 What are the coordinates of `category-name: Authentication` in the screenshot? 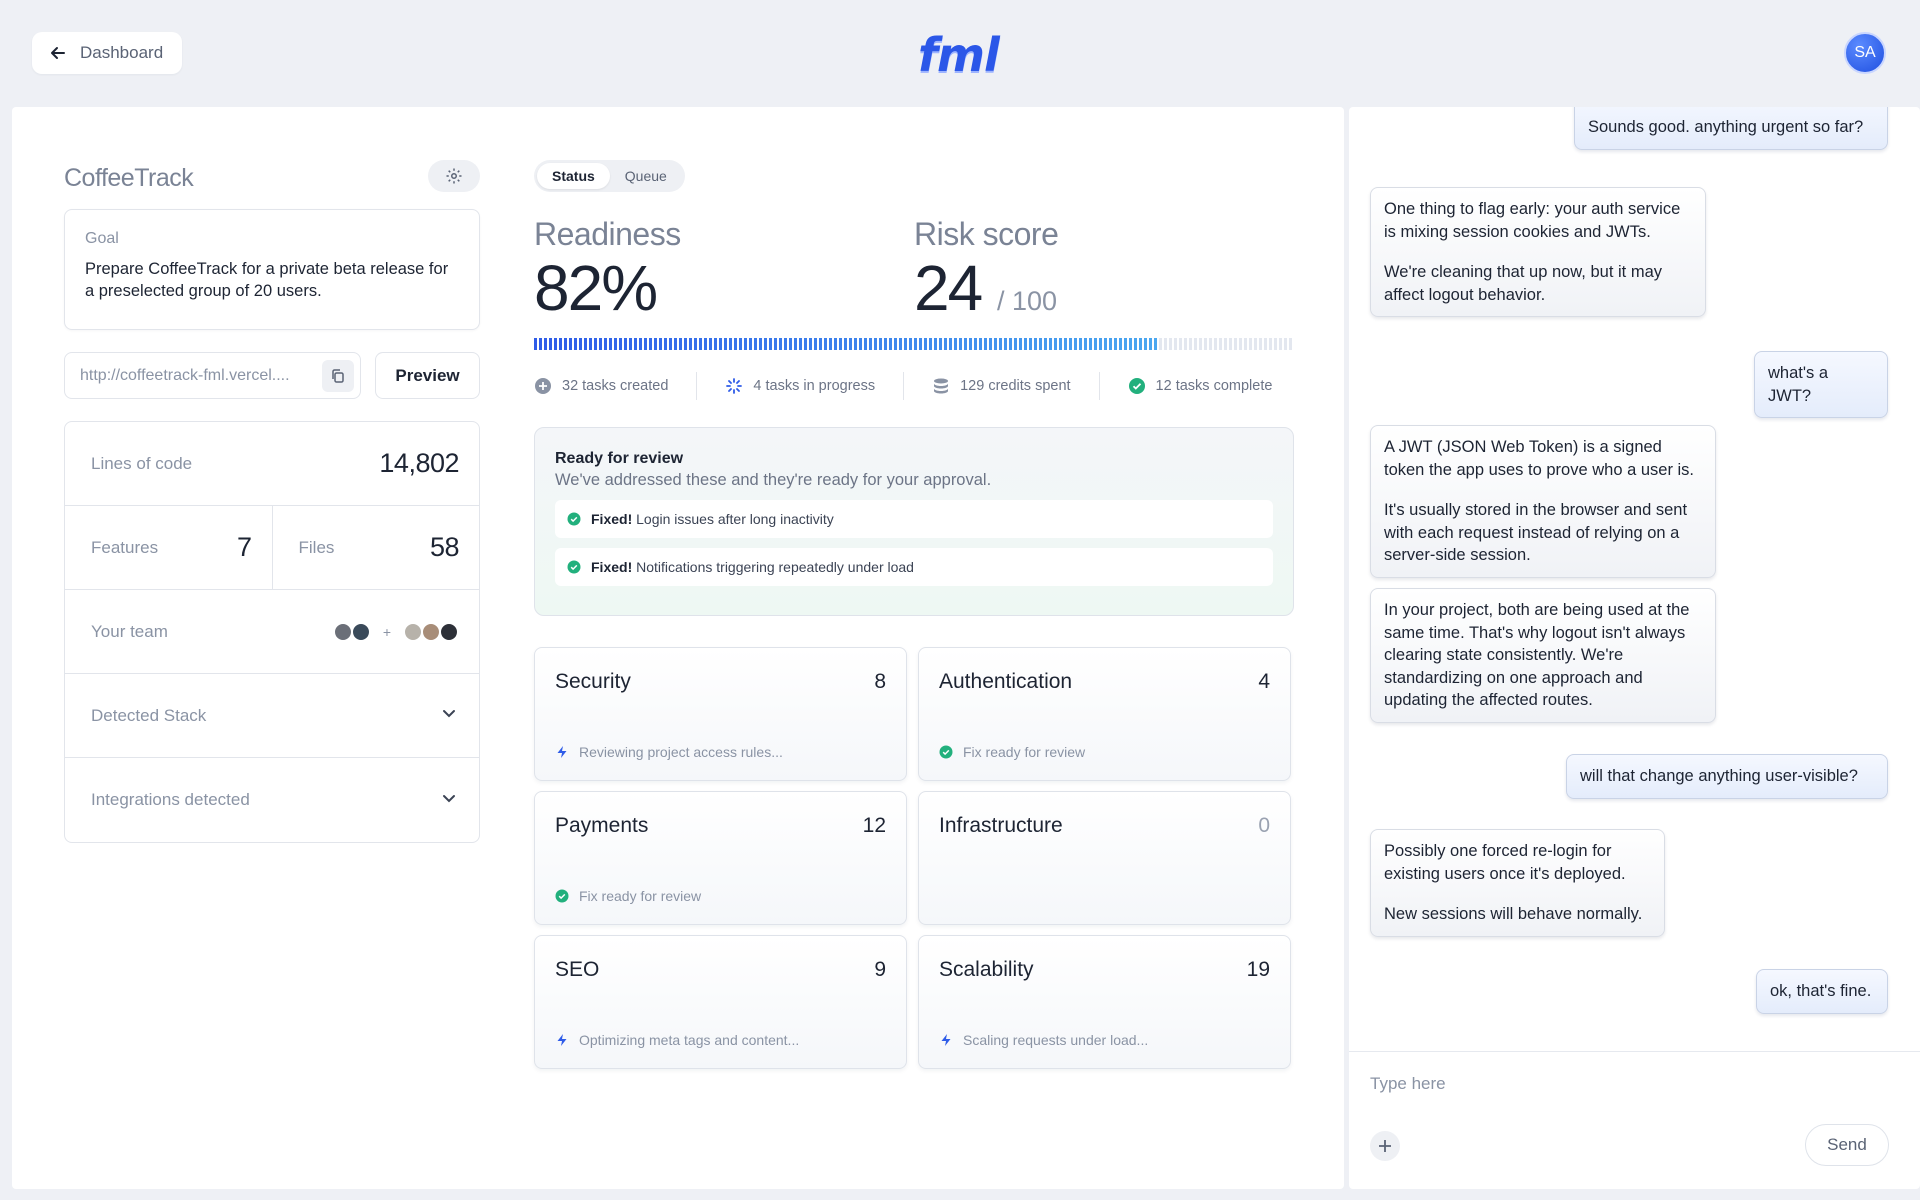 It's located at (1006, 681).